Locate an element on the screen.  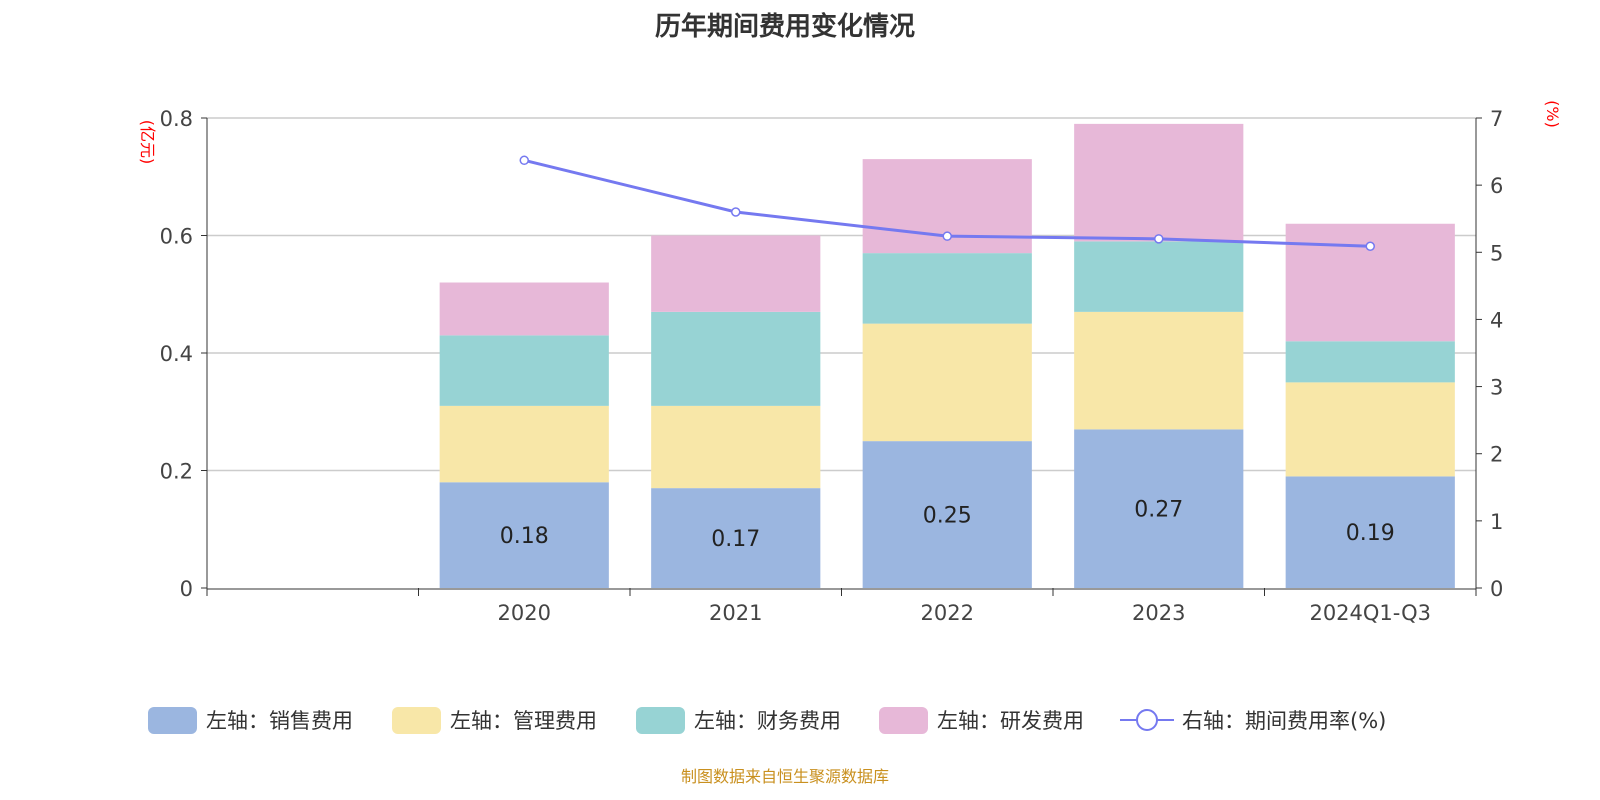
bar-data-label: 0.27 is located at coordinates (1158, 510).